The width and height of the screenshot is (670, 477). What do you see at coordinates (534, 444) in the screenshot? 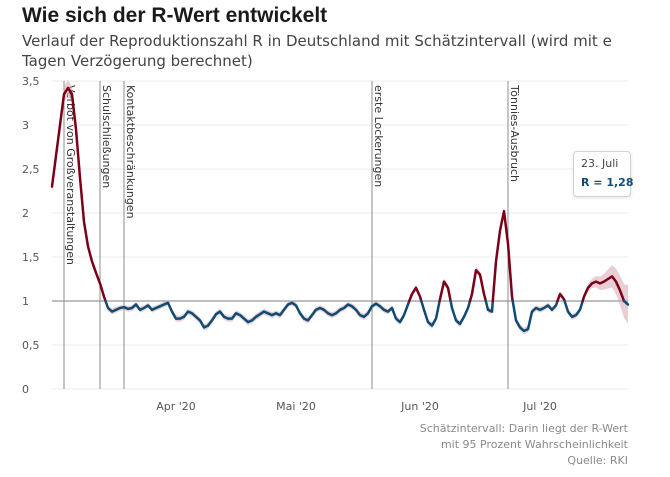
I see `footer-note-line-2: mit 95 Prozent Wahrscheinlichkeit` at bounding box center [534, 444].